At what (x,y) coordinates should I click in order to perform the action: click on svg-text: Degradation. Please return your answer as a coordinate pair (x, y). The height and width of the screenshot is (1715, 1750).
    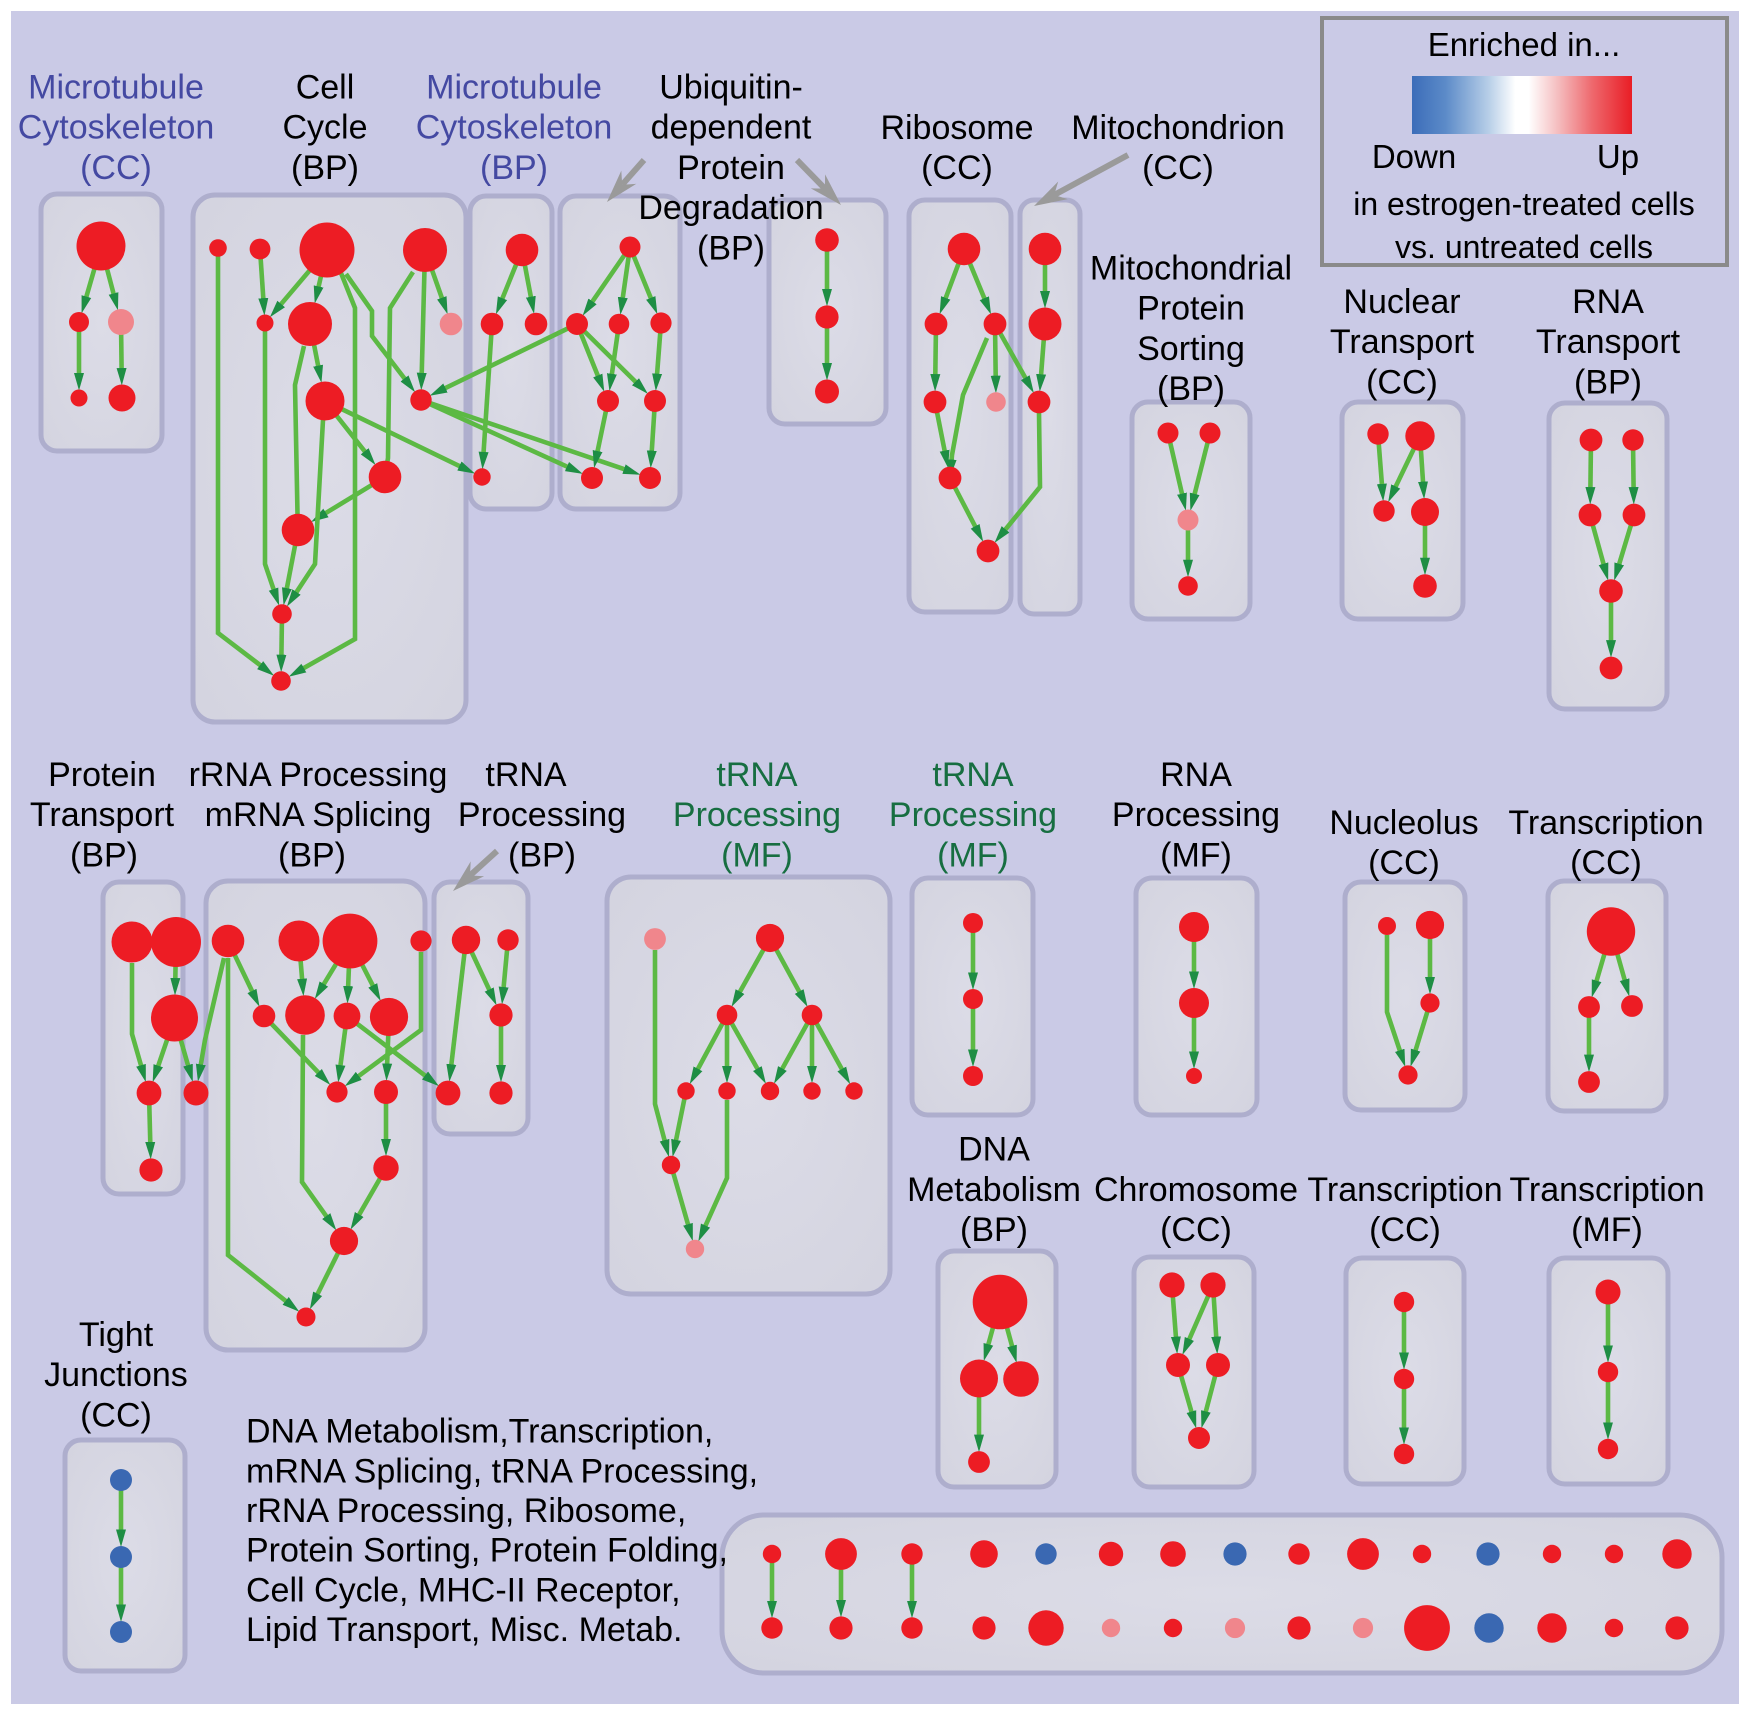
    Looking at the image, I should click on (730, 208).